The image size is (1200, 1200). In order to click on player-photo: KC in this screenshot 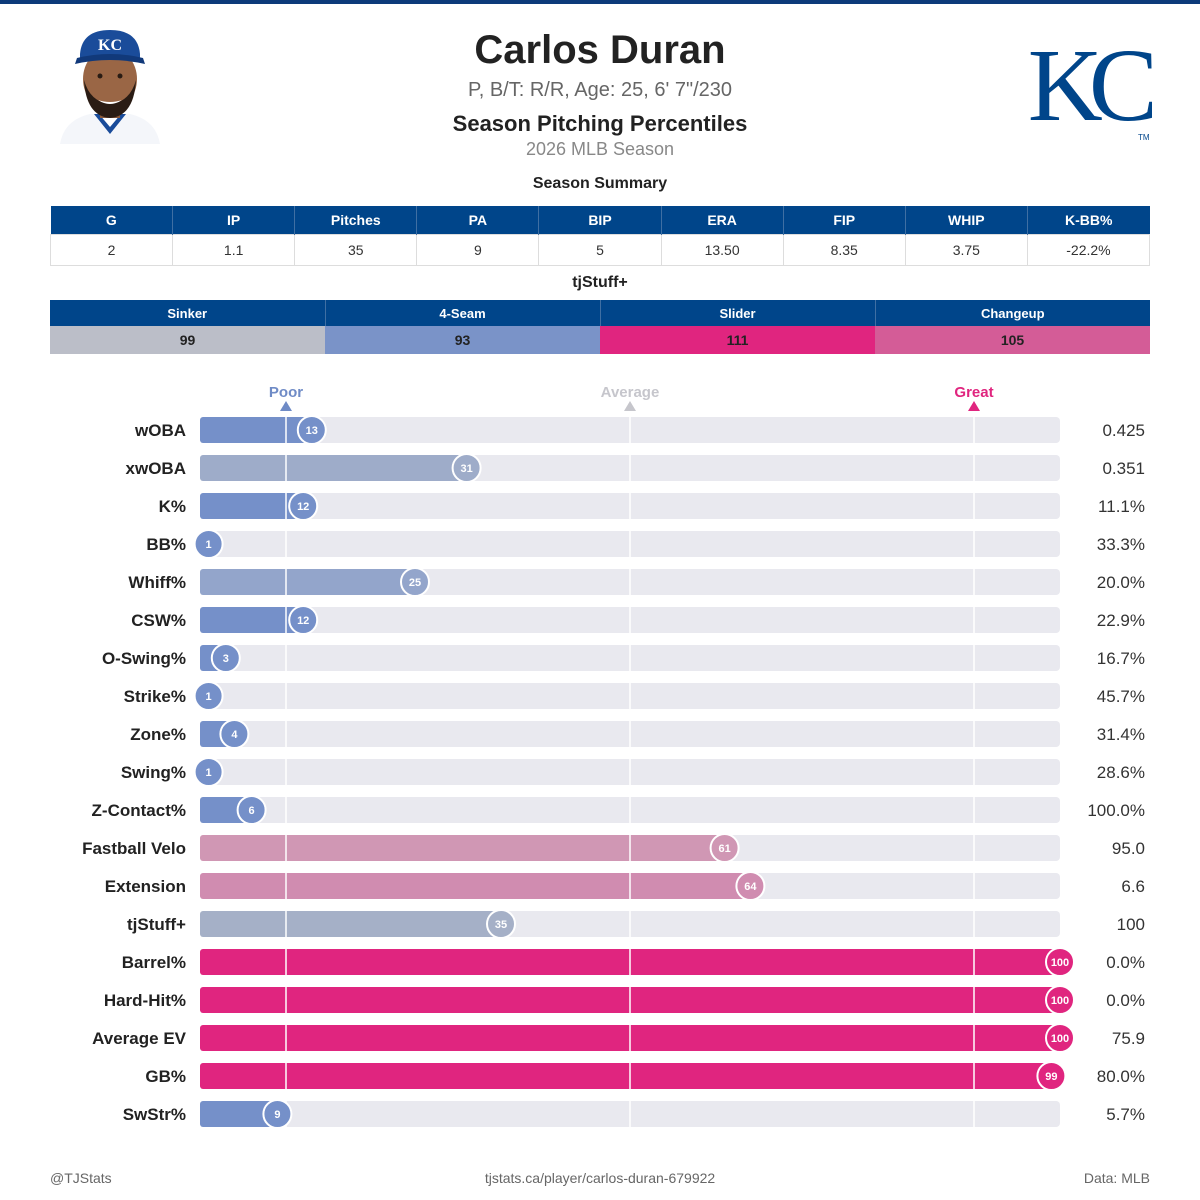, I will do `click(110, 84)`.